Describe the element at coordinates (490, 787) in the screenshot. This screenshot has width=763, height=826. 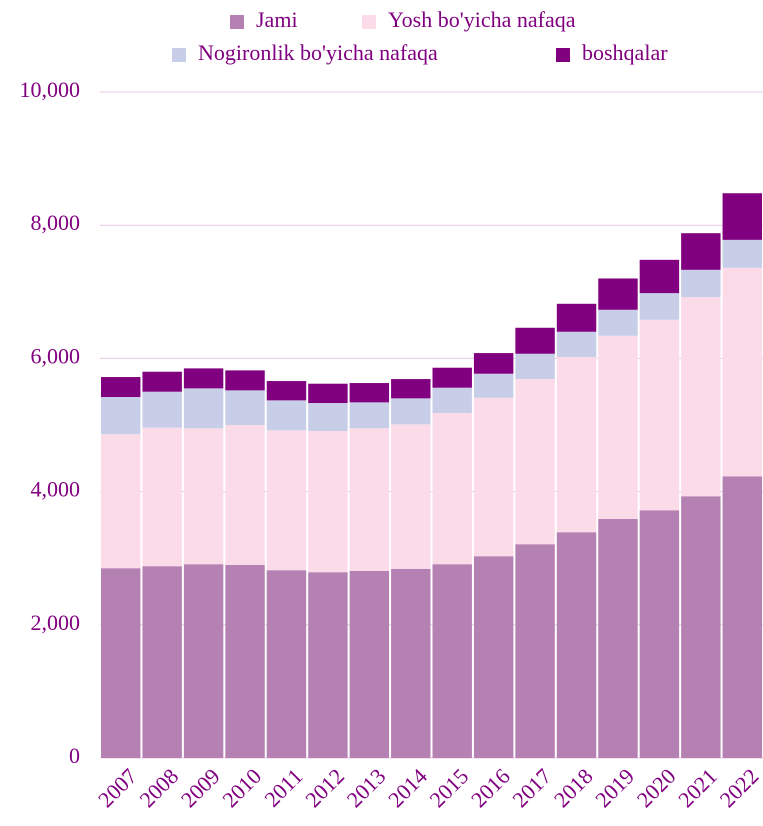
I see `x-tick-label: 2016` at that location.